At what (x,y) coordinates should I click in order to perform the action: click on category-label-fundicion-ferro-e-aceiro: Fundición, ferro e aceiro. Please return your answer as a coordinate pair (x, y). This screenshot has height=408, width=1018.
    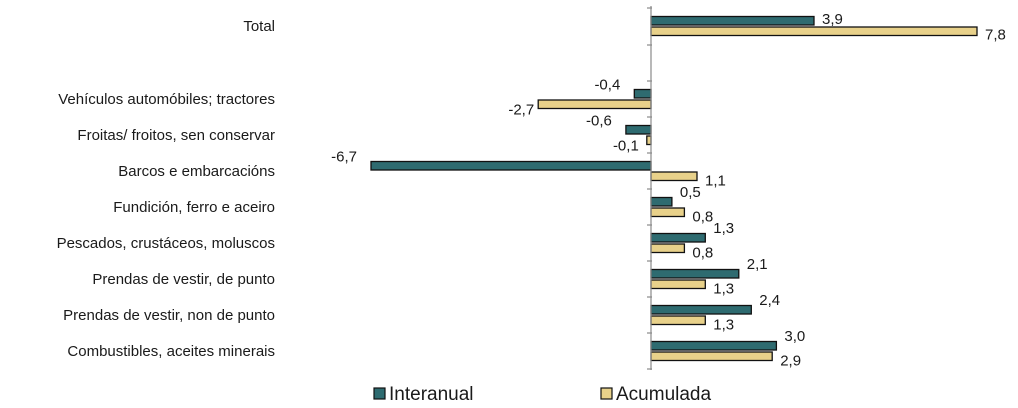
    Looking at the image, I should click on (194, 207).